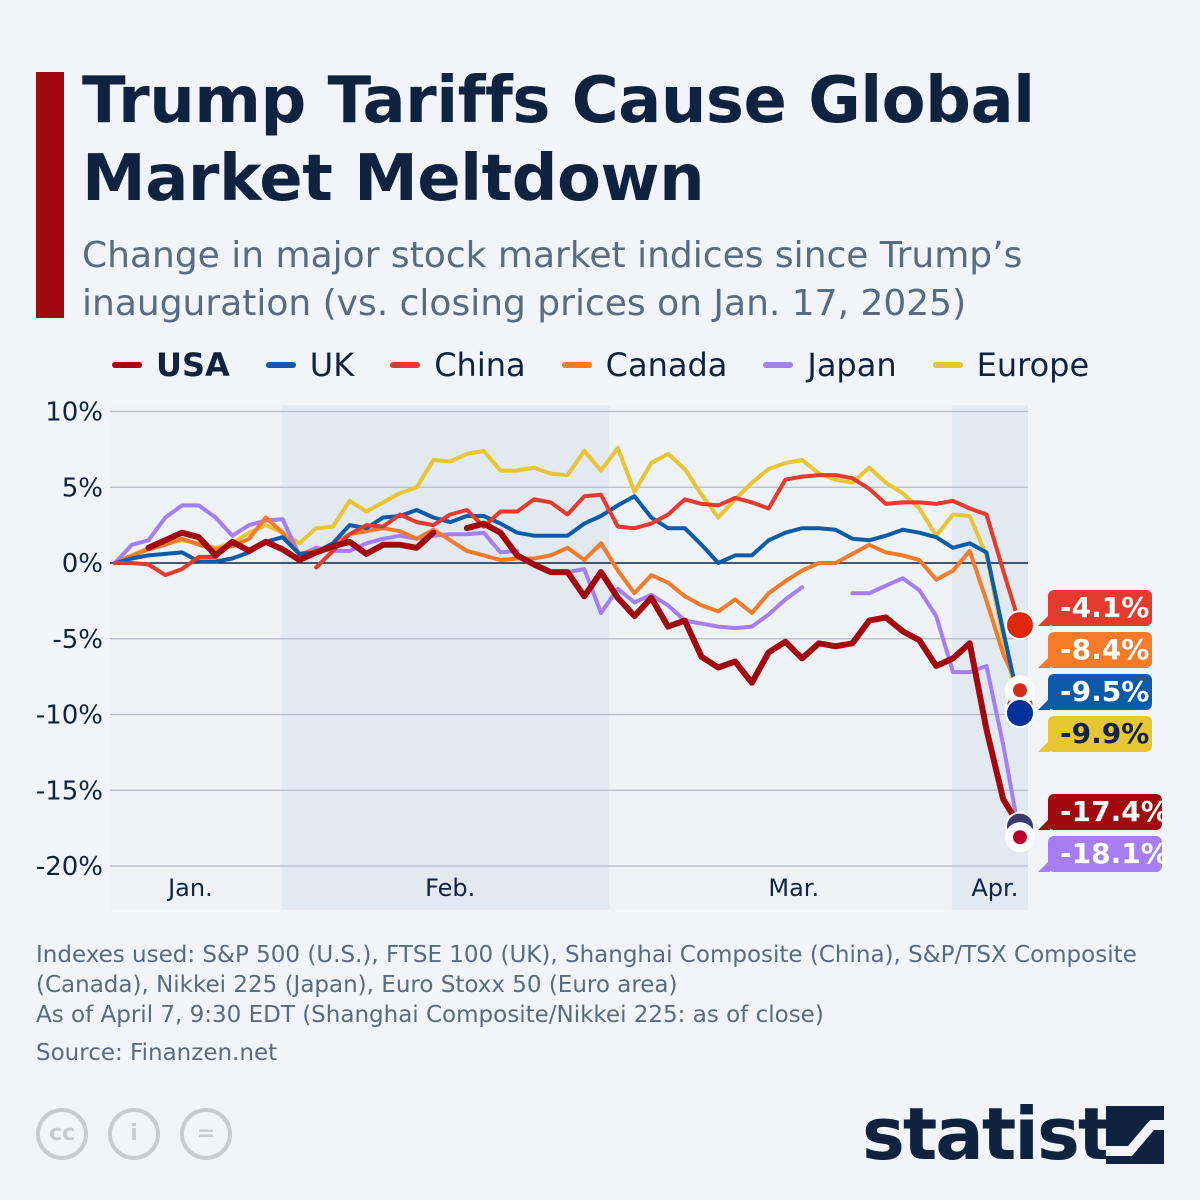  Describe the element at coordinates (1095, 692) in the screenshot. I see `end-label-uk: -9.5%` at that location.